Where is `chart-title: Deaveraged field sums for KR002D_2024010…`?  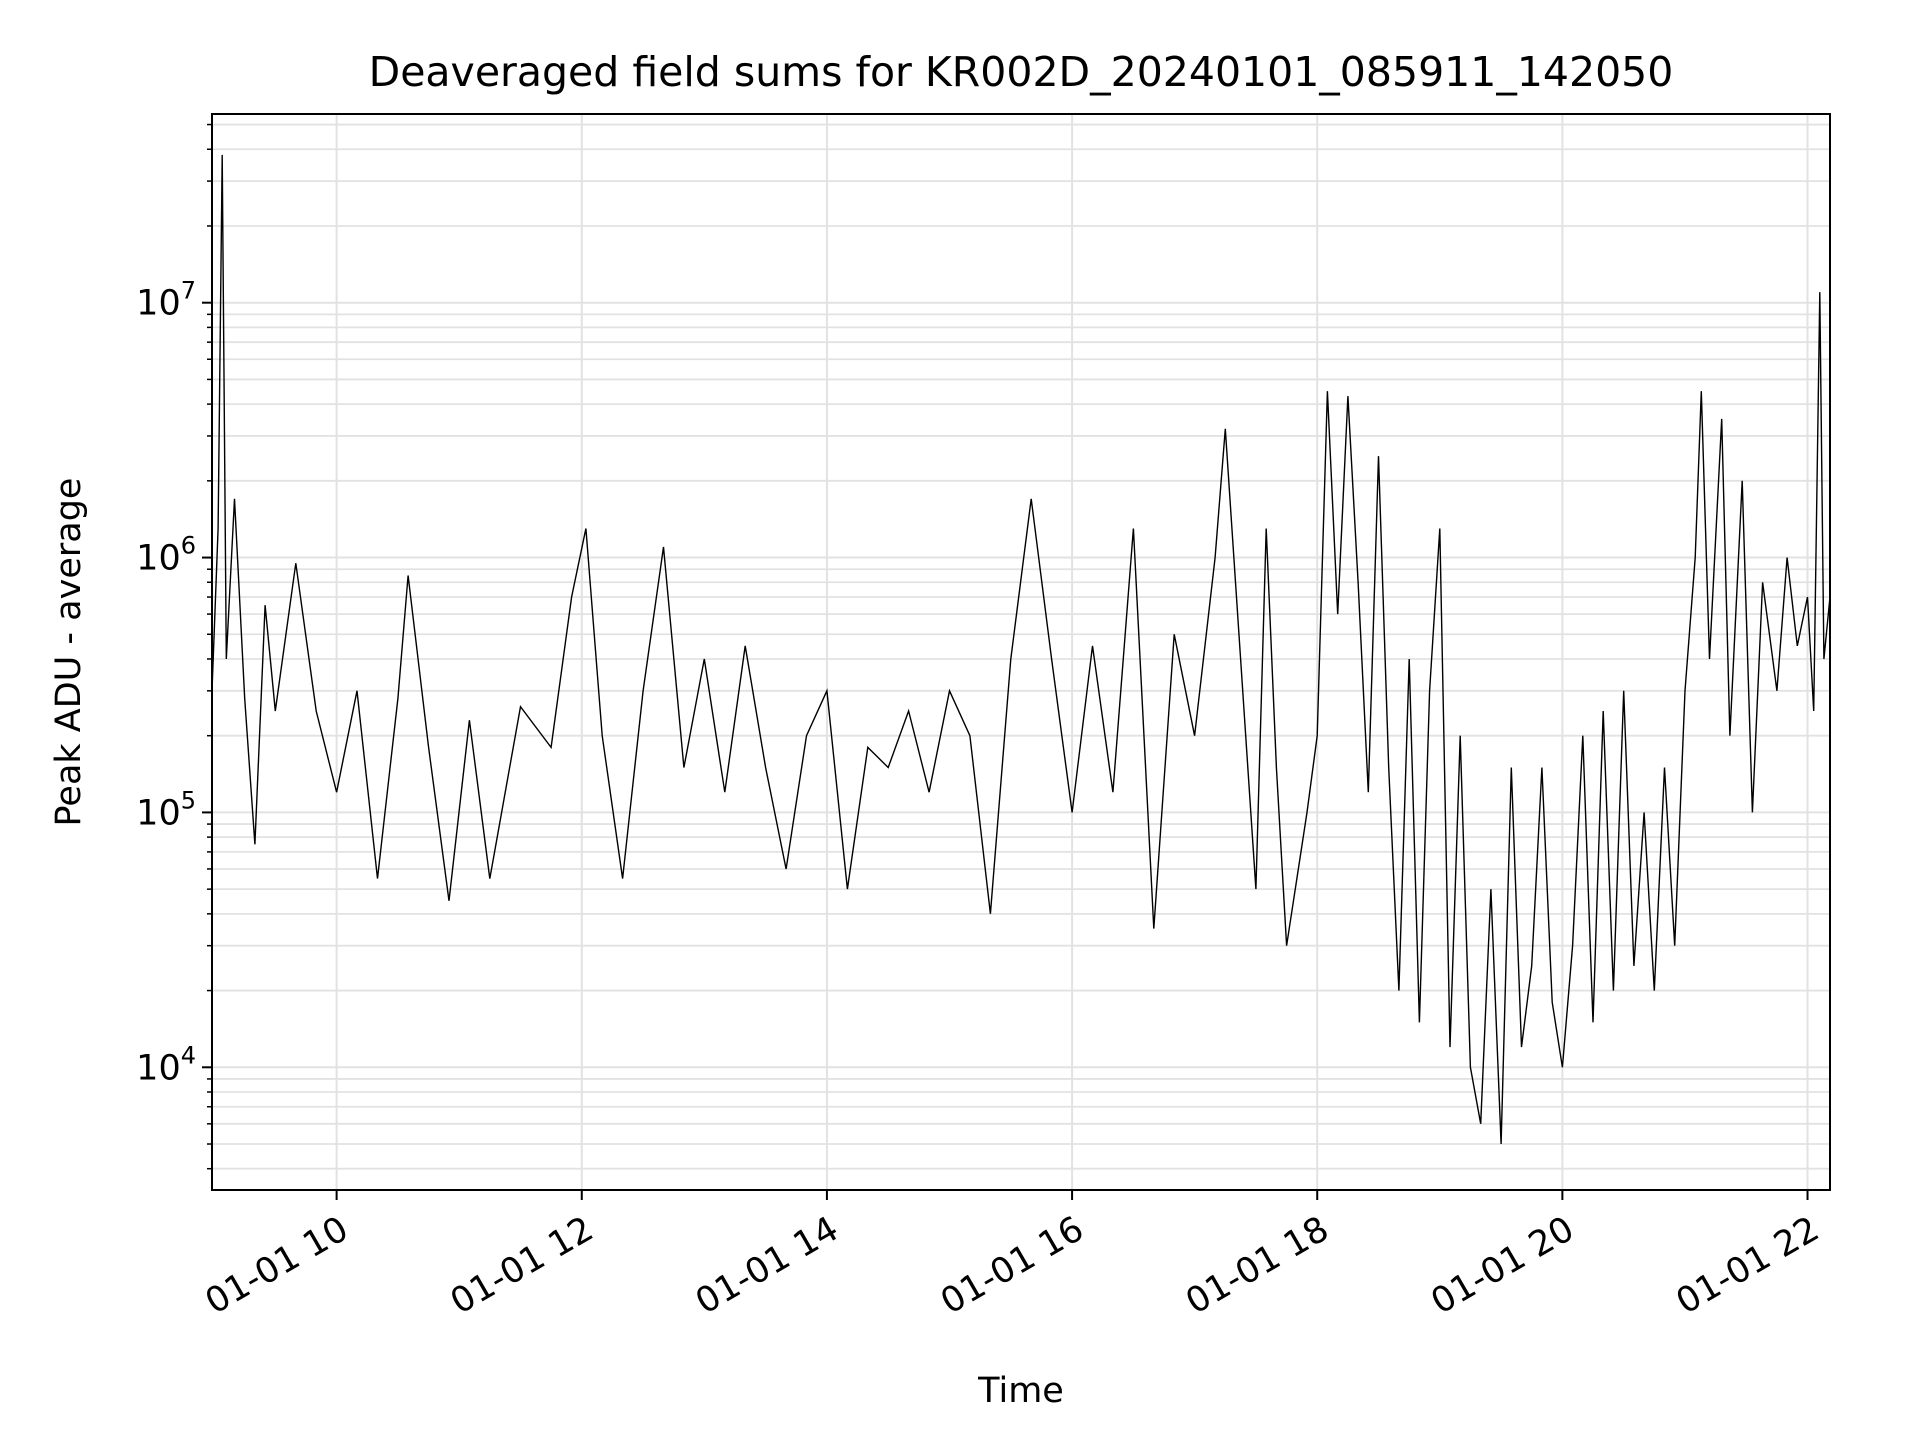 chart-title: Deaveraged field sums for KR002D_2024010… is located at coordinates (1021, 72).